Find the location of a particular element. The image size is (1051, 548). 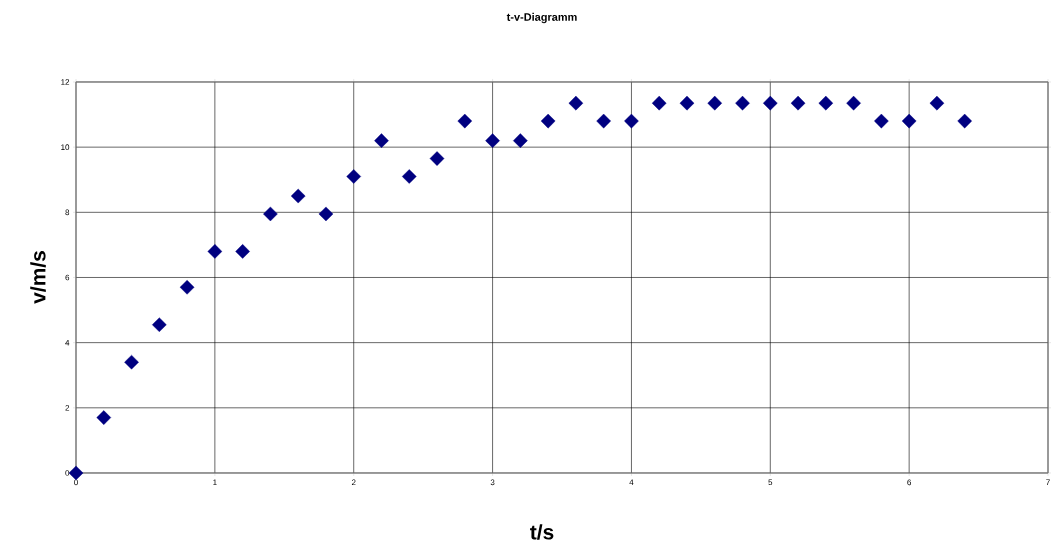

y-axis-title: v/m/s is located at coordinates (38, 277).